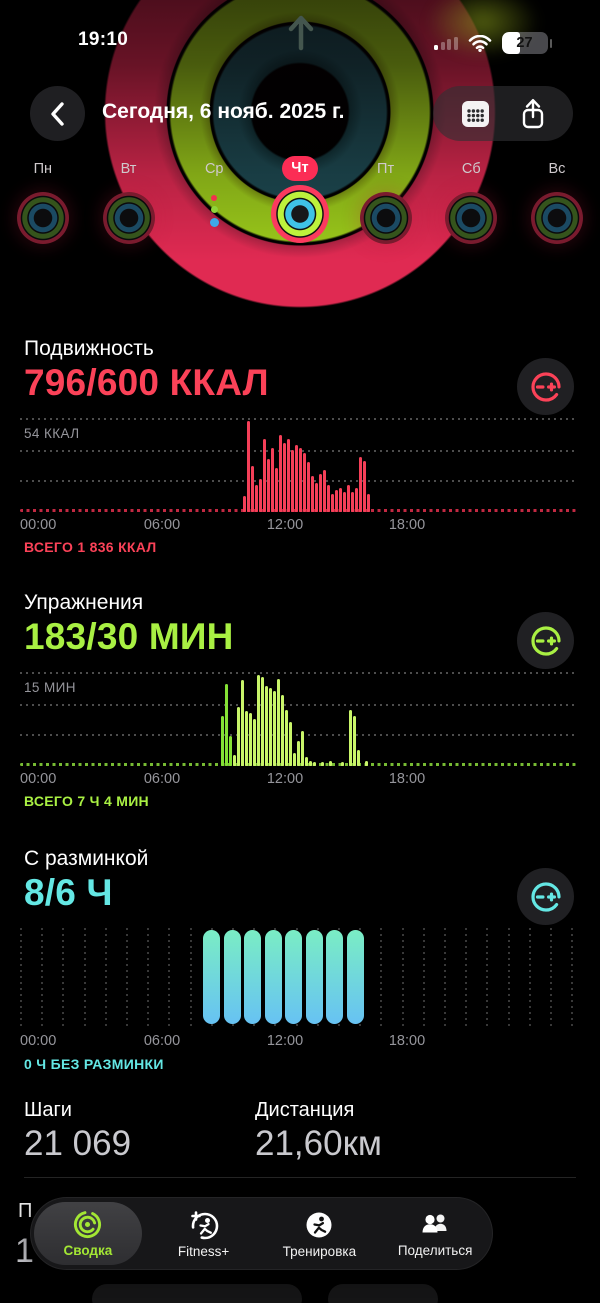 This screenshot has height=1303, width=600. Describe the element at coordinates (214, 219) in the screenshot. I see `mini-rings-pending-dots` at that location.